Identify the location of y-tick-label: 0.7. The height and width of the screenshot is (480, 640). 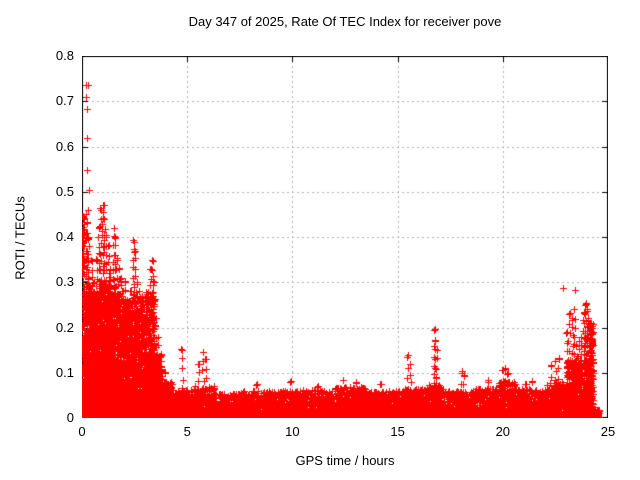
(64, 101).